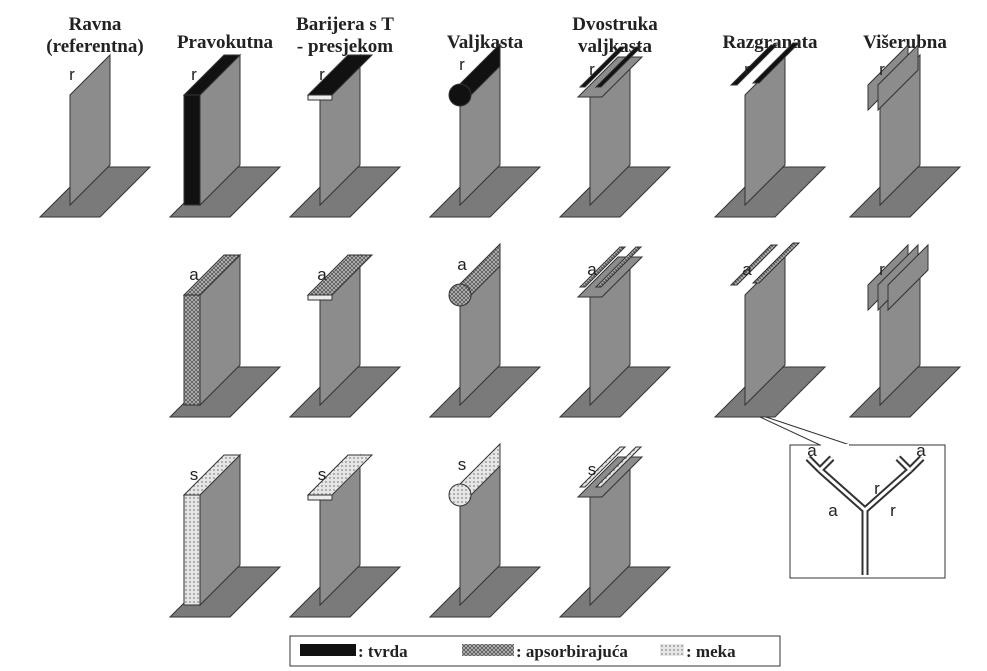 This screenshot has height=671, width=987. Describe the element at coordinates (485, 42) in the screenshot. I see `column-title: Valjkasta` at that location.